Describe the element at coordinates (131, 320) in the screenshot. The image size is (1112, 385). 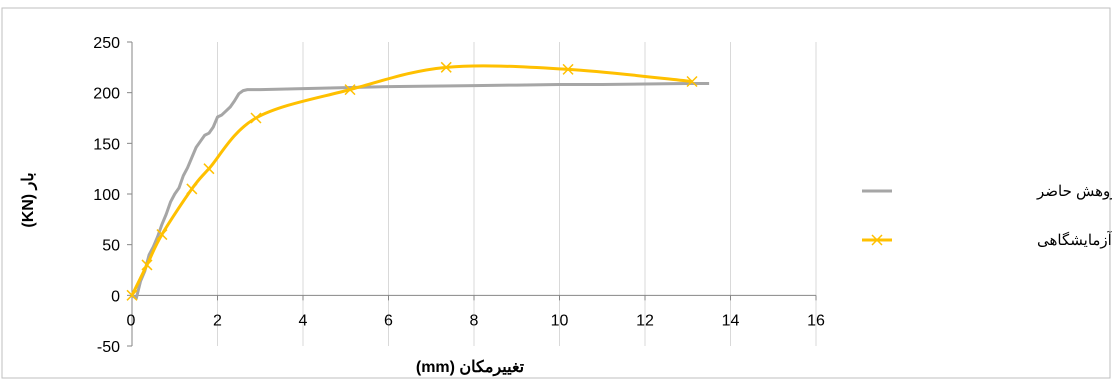
I see `x-tick-label-0: 0` at that location.